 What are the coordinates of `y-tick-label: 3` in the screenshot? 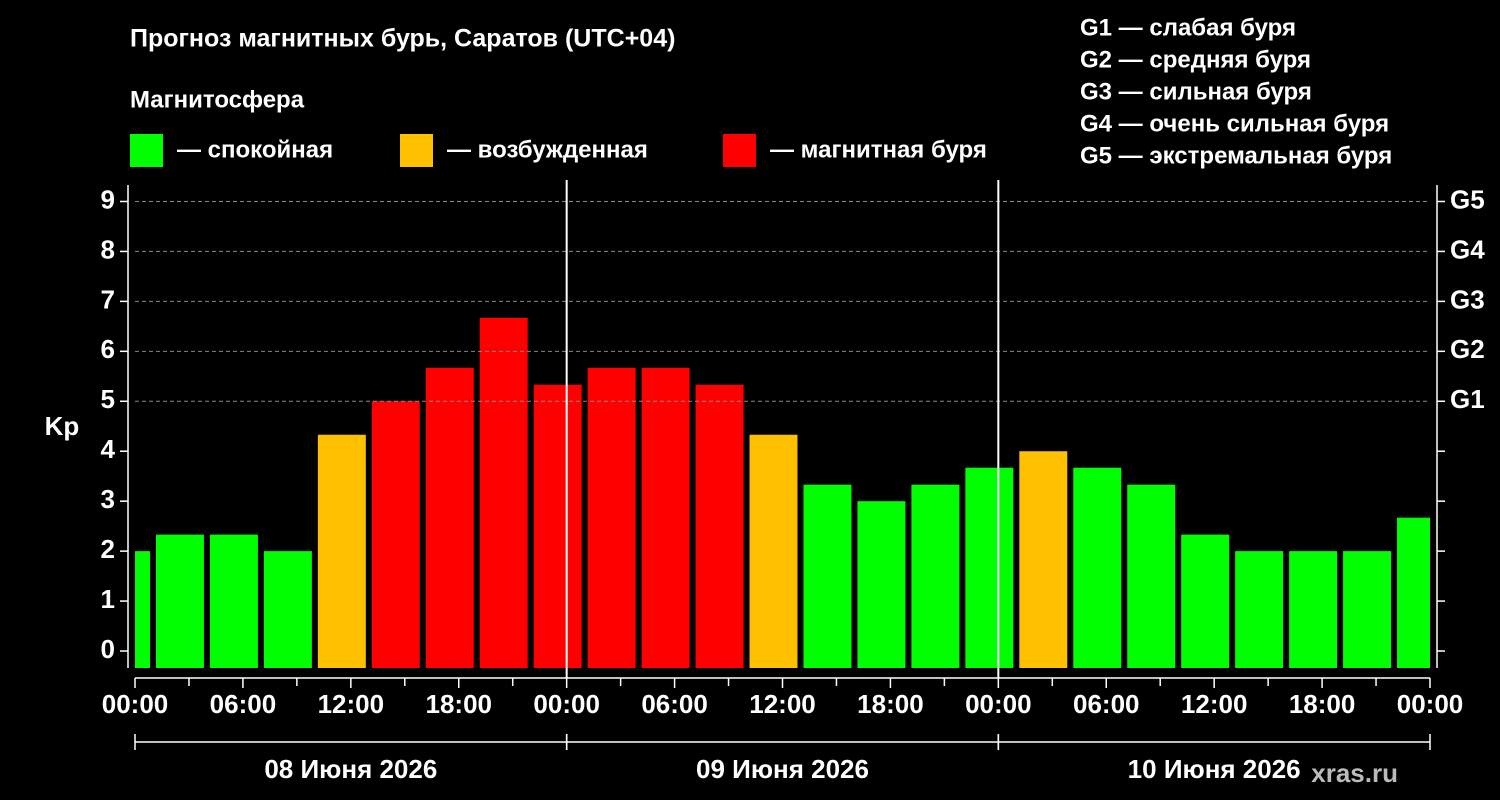 It's located at (108, 499).